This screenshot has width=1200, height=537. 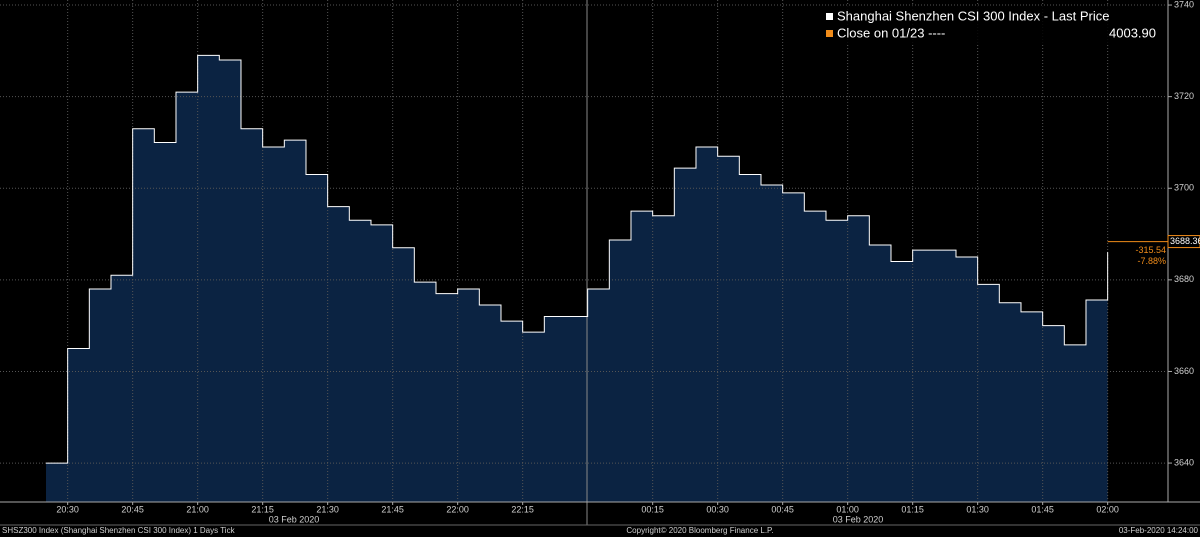 What do you see at coordinates (197, 509) in the screenshot?
I see `x-tick-label: 21:00` at bounding box center [197, 509].